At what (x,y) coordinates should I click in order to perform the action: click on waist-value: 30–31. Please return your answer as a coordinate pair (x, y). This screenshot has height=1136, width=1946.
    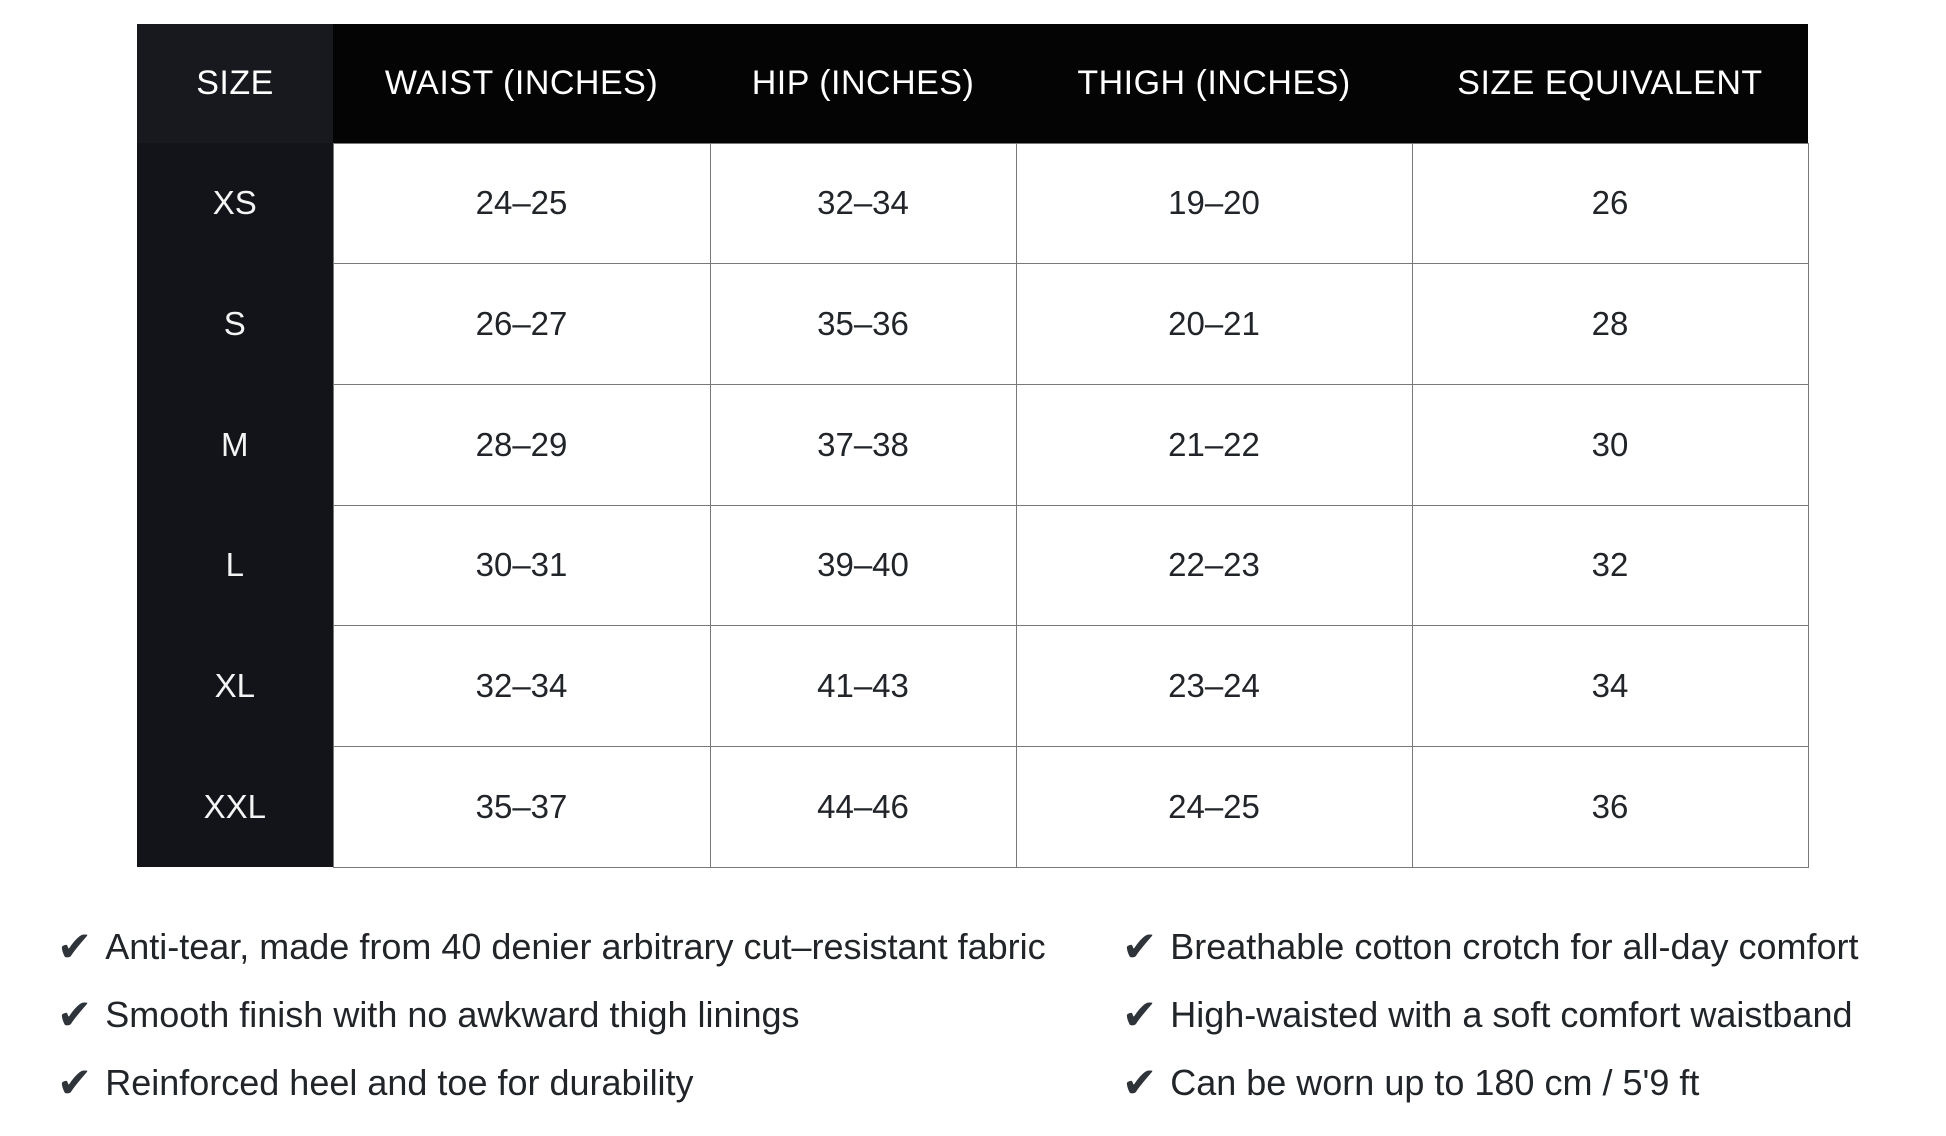
    Looking at the image, I should click on (521, 565).